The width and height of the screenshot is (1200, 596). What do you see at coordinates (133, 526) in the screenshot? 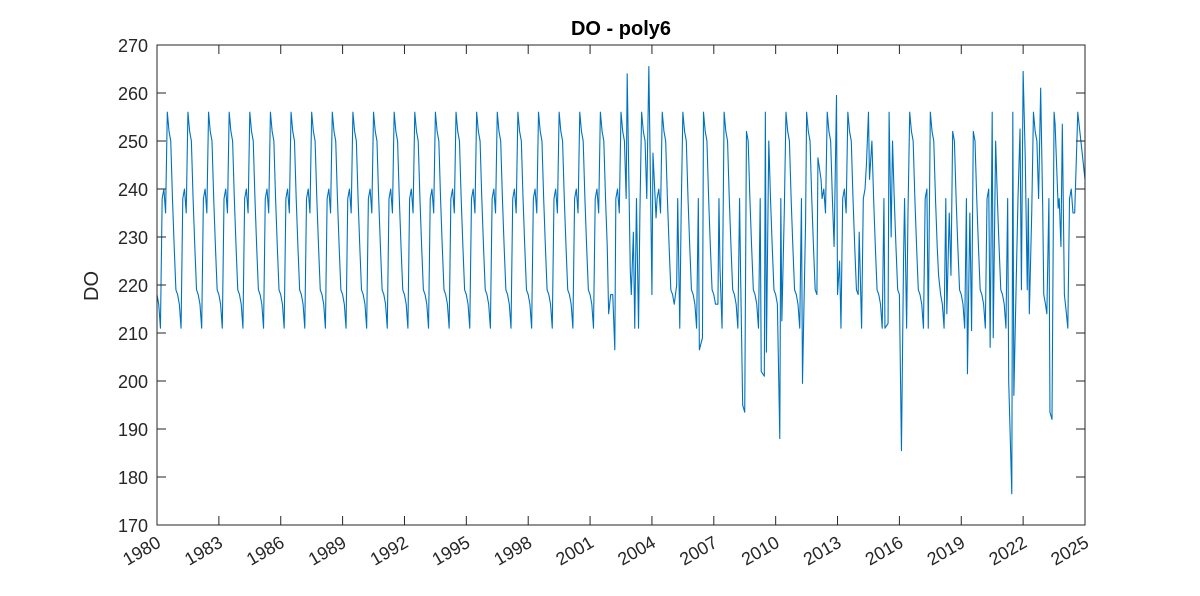
I see `y-tick-label: 170` at bounding box center [133, 526].